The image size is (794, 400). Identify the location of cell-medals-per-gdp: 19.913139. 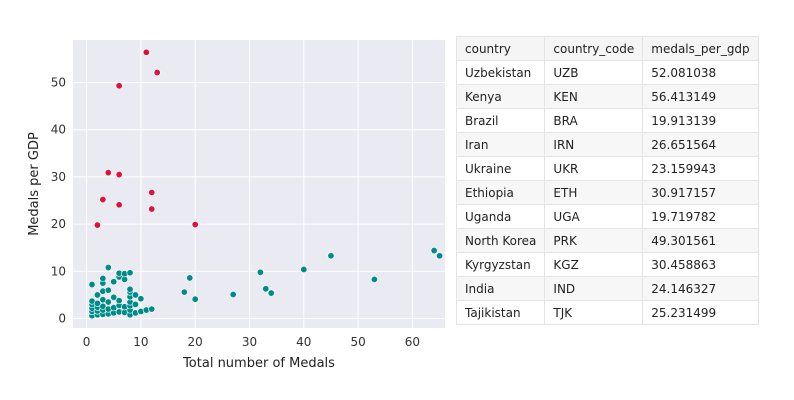
(700, 120).